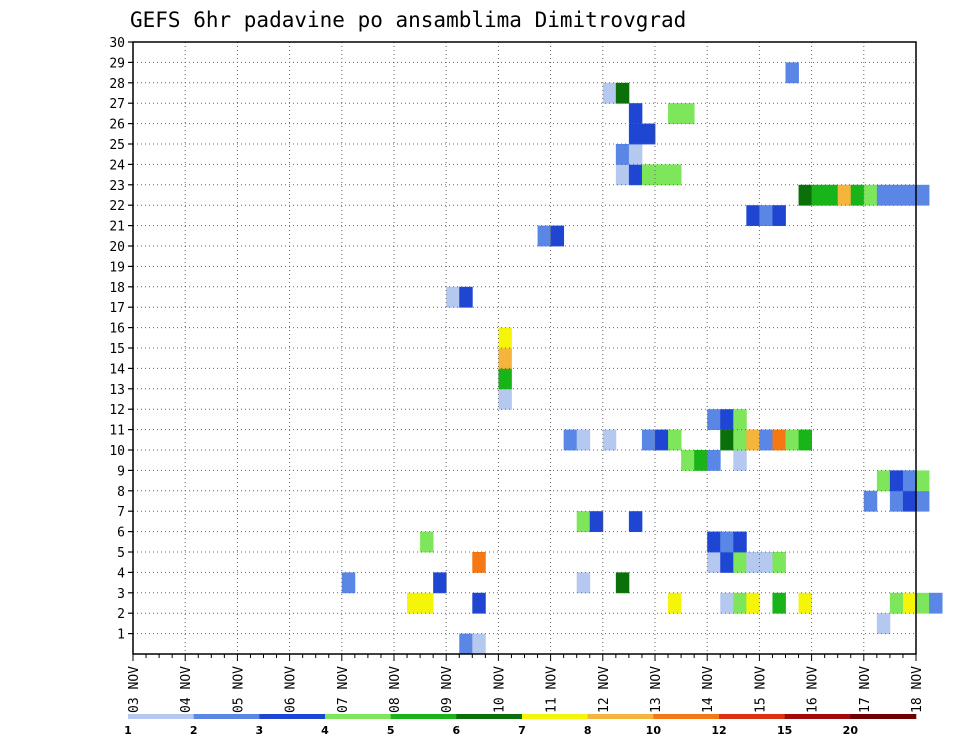 The height and width of the screenshot is (742, 960). Describe the element at coordinates (654, 730) in the screenshot. I see `colorbar-label: 10` at that location.